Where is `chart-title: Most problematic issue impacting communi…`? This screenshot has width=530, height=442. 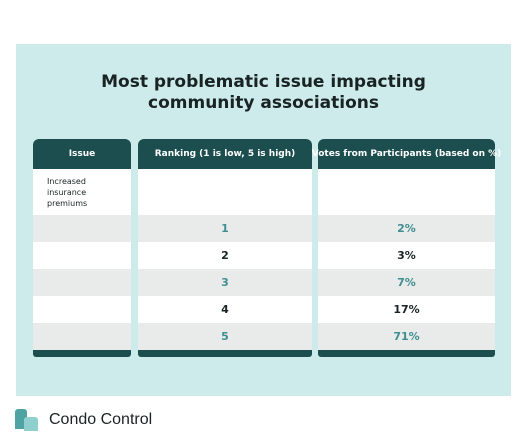
chart-title: Most problematic issue impacting communi… is located at coordinates (263, 93).